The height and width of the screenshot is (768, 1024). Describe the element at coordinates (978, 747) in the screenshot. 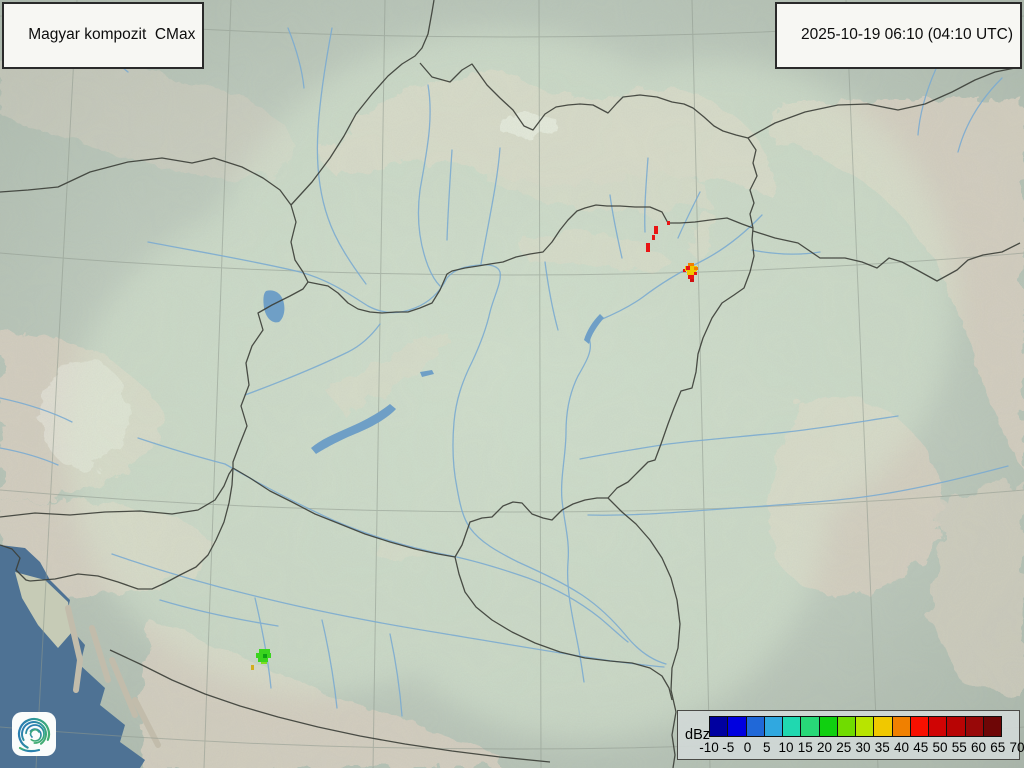

I see `dbz-tick: 60` at that location.